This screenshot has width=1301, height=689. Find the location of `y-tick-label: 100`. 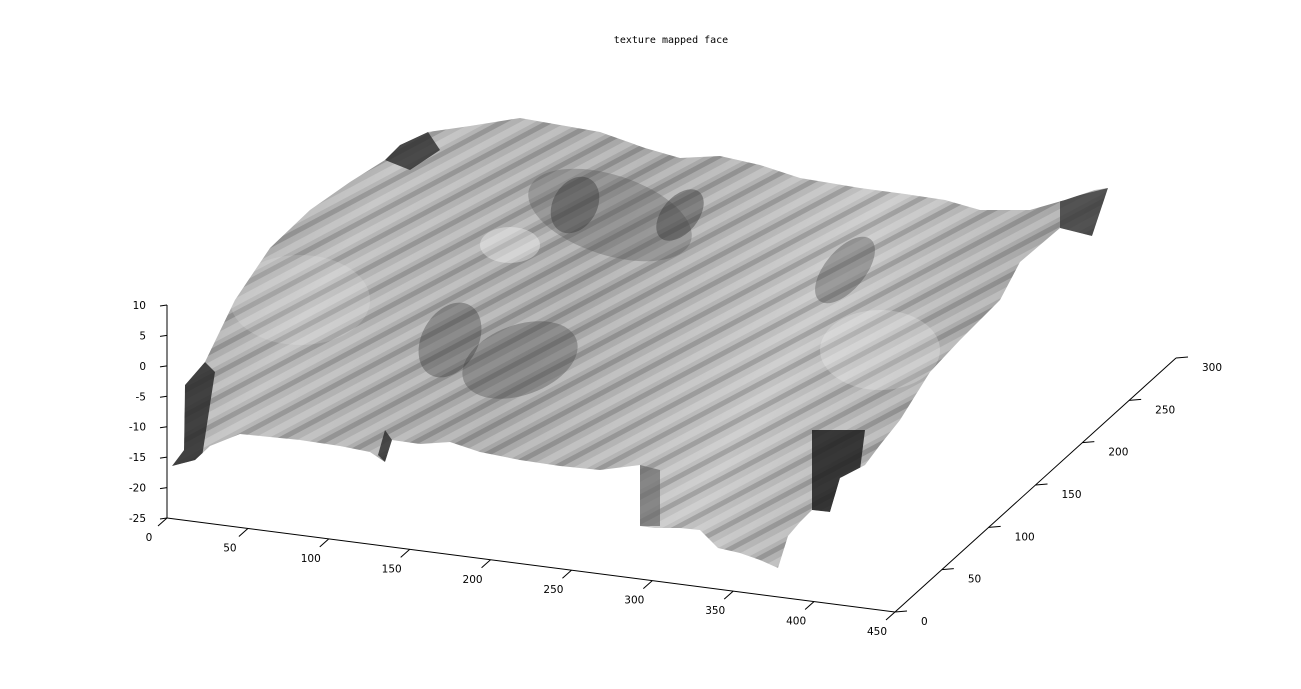

y-tick-label: 100 is located at coordinates (1025, 537).